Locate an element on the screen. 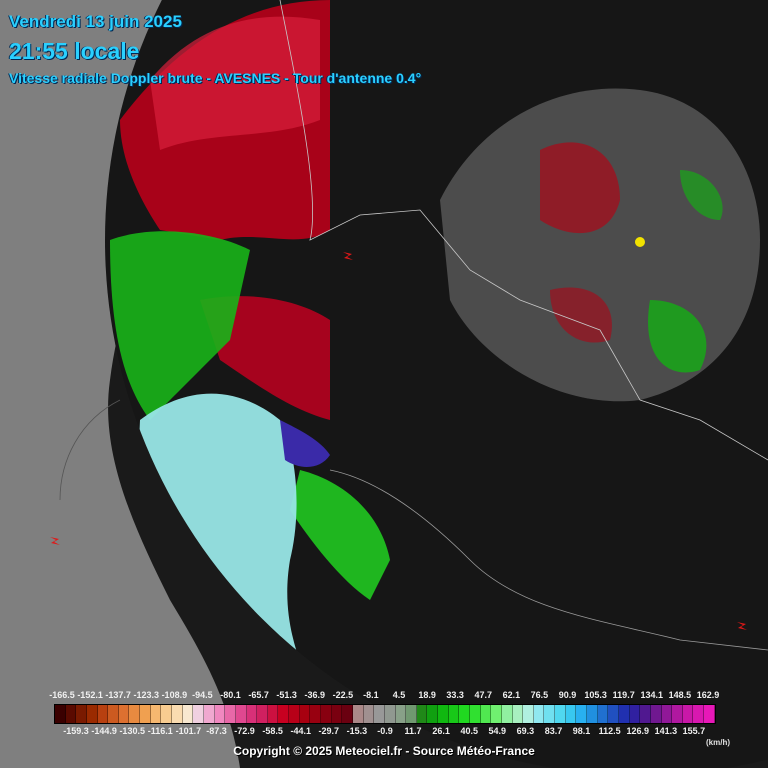  legend-swatches is located at coordinates (385, 714).